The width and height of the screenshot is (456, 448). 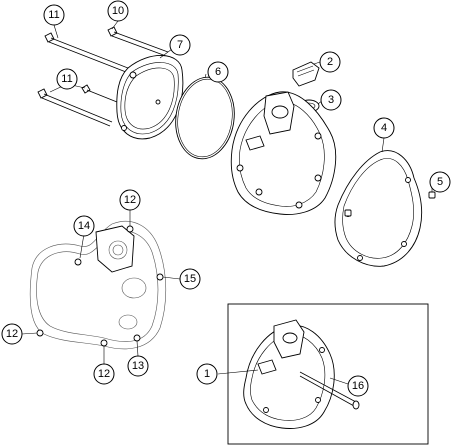 I want to click on callout-6: 6, so click(x=218, y=72).